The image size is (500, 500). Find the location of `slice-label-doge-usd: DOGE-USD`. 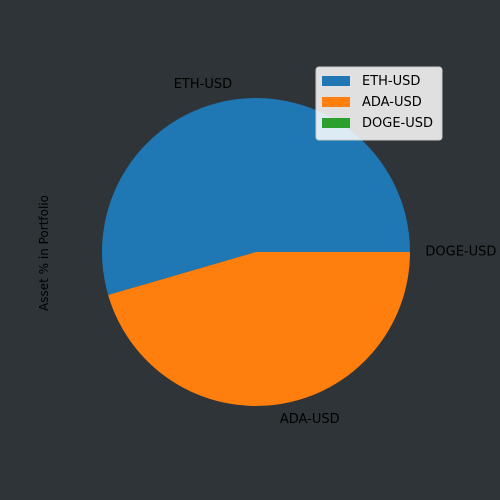

slice-label-doge-usd: DOGE-USD is located at coordinates (460, 252).